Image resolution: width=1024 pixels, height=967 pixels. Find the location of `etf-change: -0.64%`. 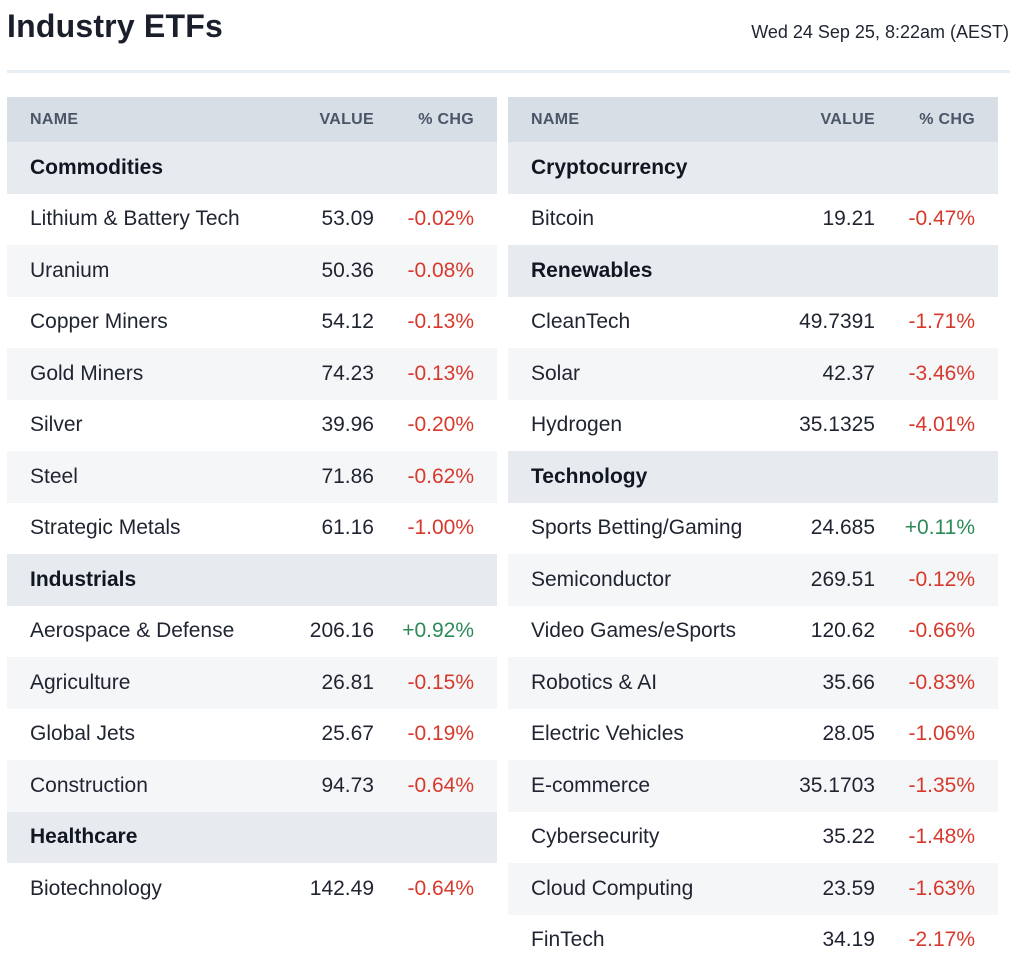

etf-change: -0.64% is located at coordinates (440, 888).